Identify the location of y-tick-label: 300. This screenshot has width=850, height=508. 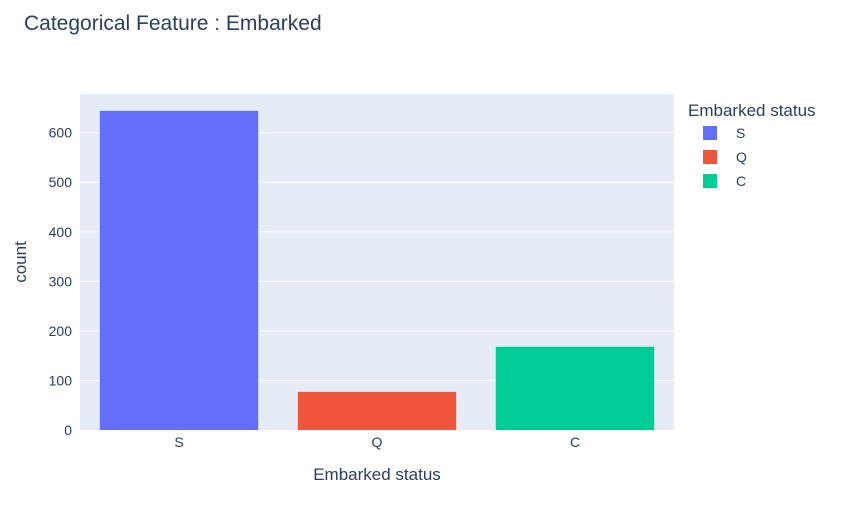
(61, 281).